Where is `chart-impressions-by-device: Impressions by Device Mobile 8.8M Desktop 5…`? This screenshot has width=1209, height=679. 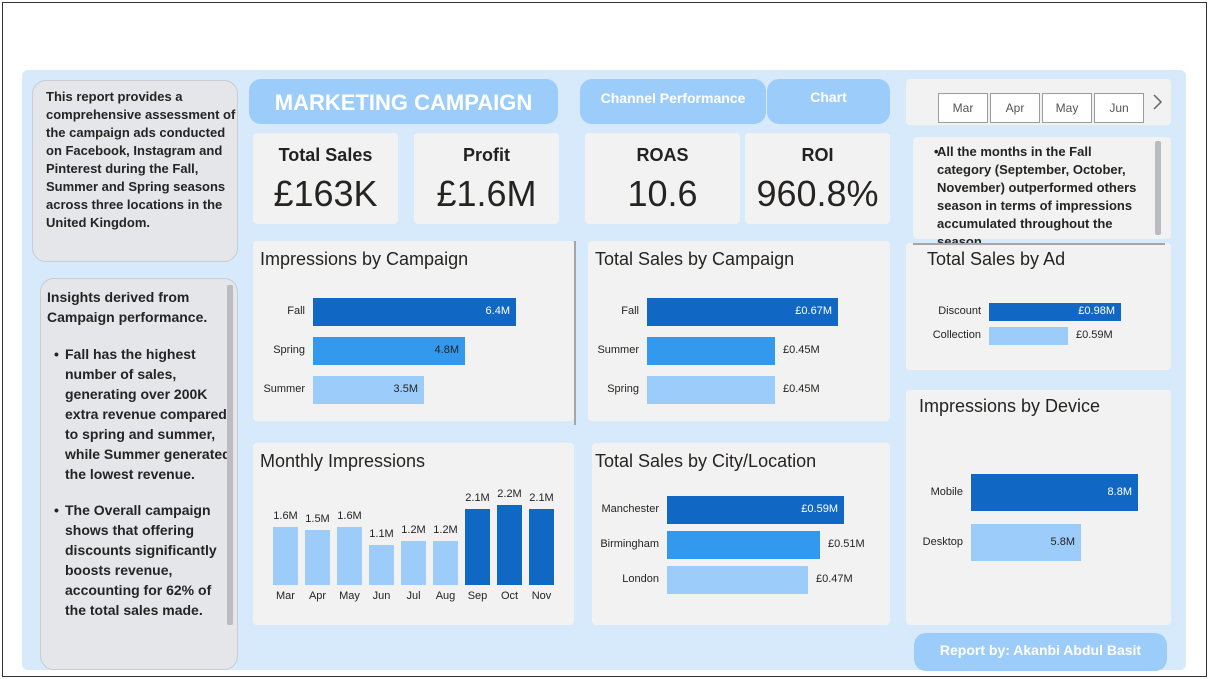 chart-impressions-by-device: Impressions by Device Mobile 8.8M Desktop 5… is located at coordinates (1038, 507).